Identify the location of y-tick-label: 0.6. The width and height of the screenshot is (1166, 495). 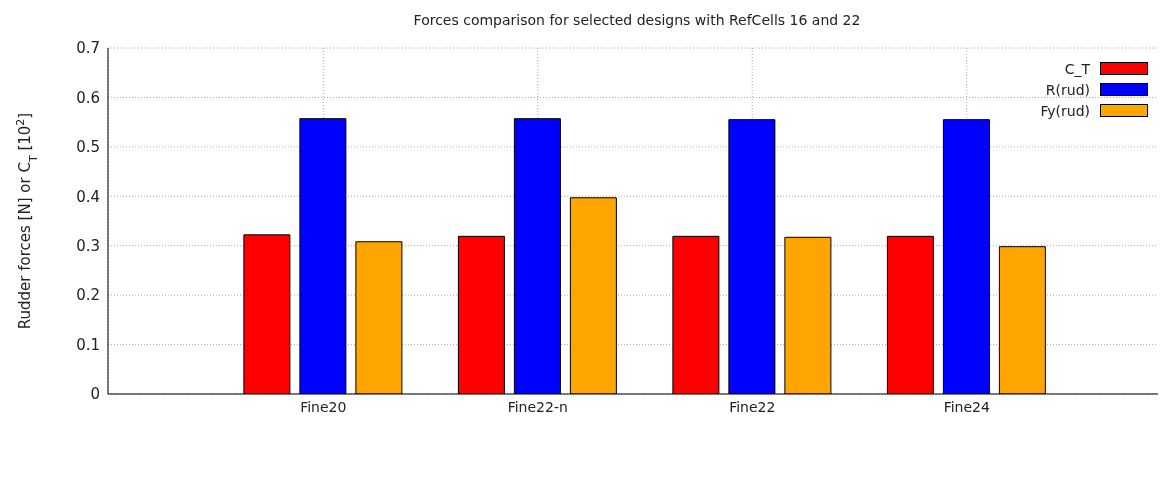
(88, 97).